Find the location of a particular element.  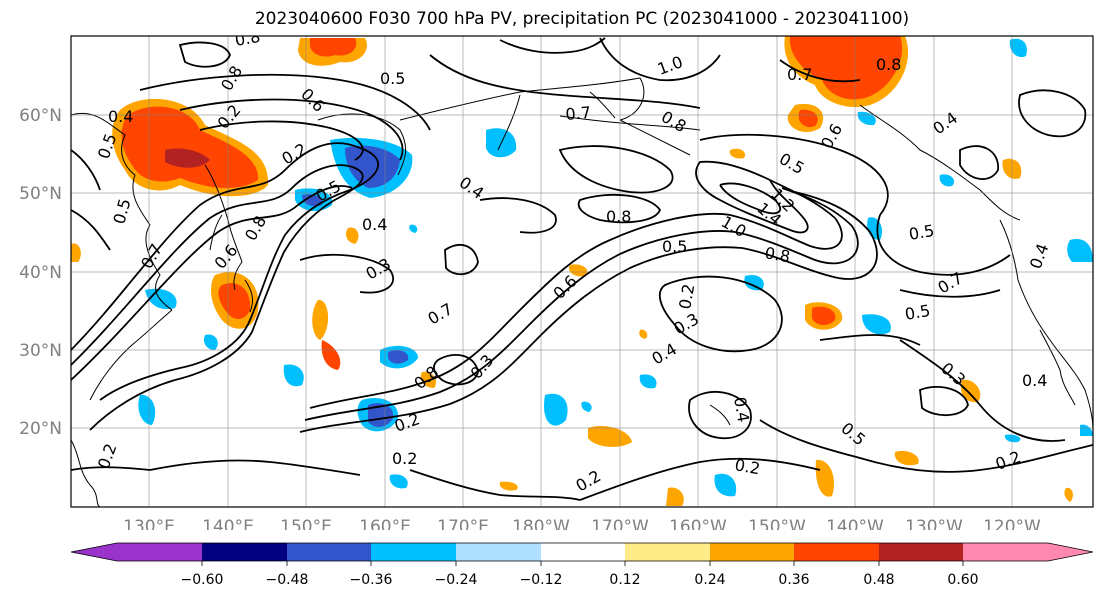

lat-label: 40°N is located at coordinates (40, 273).